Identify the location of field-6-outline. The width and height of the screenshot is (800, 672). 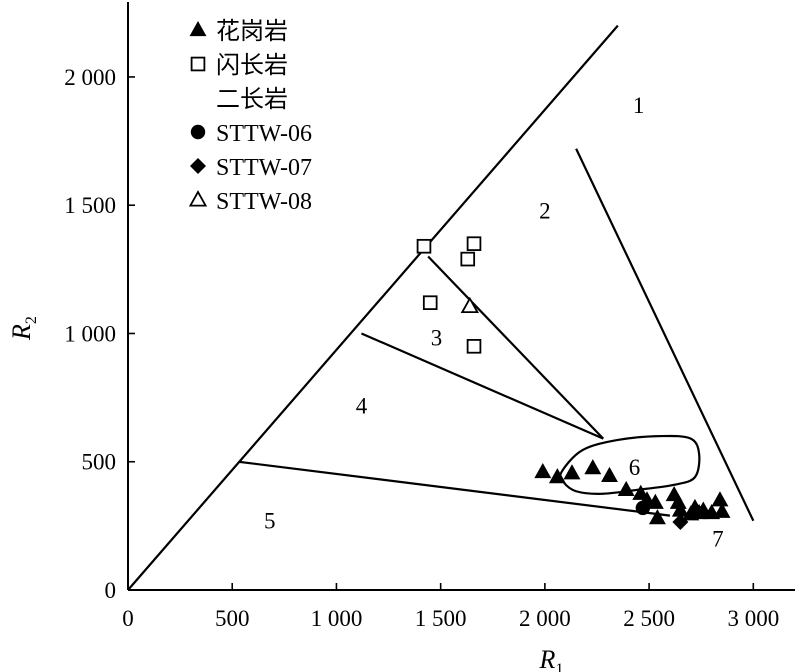
(630, 464).